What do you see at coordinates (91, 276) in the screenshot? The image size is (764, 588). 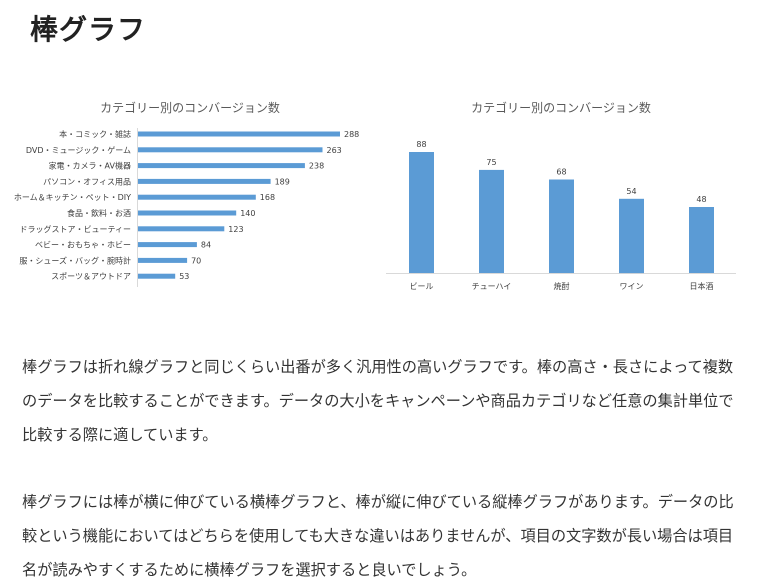 I see `h-category-label: スポーツ＆アウトドア` at bounding box center [91, 276].